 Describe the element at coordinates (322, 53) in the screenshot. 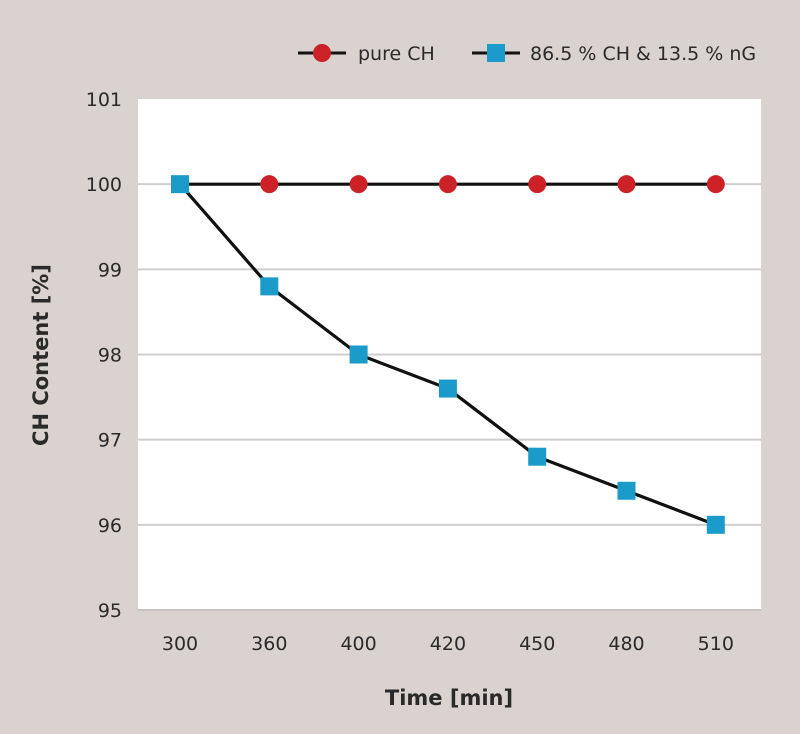

I see `legend-marker-circle` at that location.